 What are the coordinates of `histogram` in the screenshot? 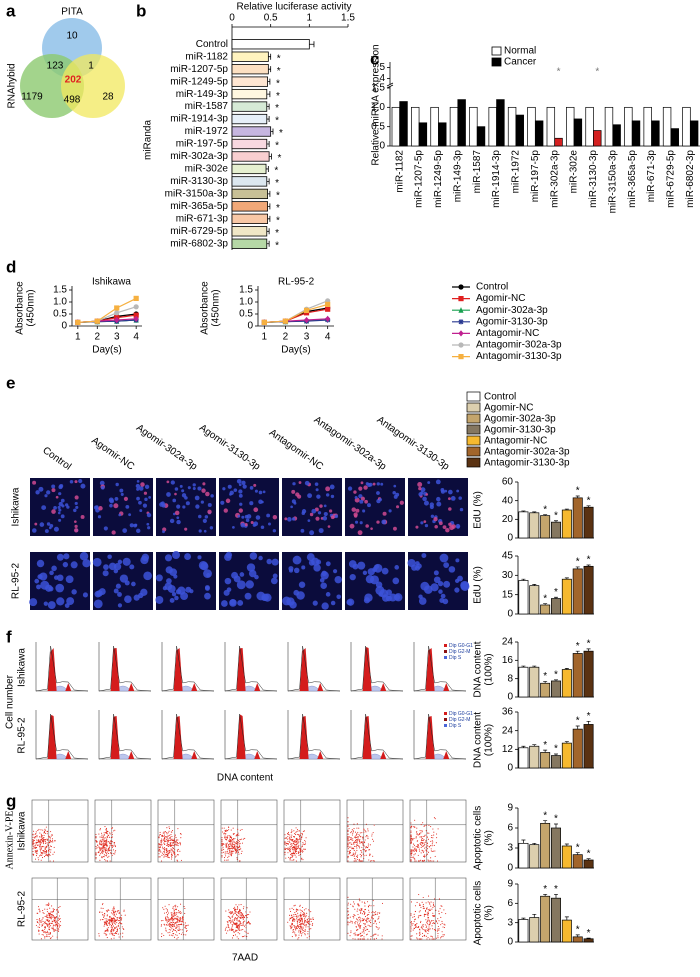 It's located at (62, 667).